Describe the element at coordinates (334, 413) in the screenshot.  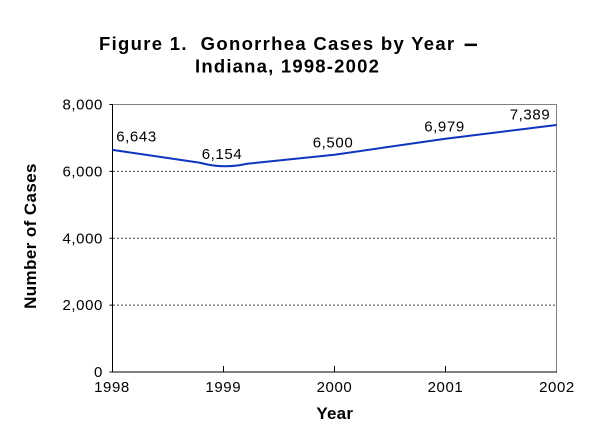
I see `svg-text: Year` at that location.